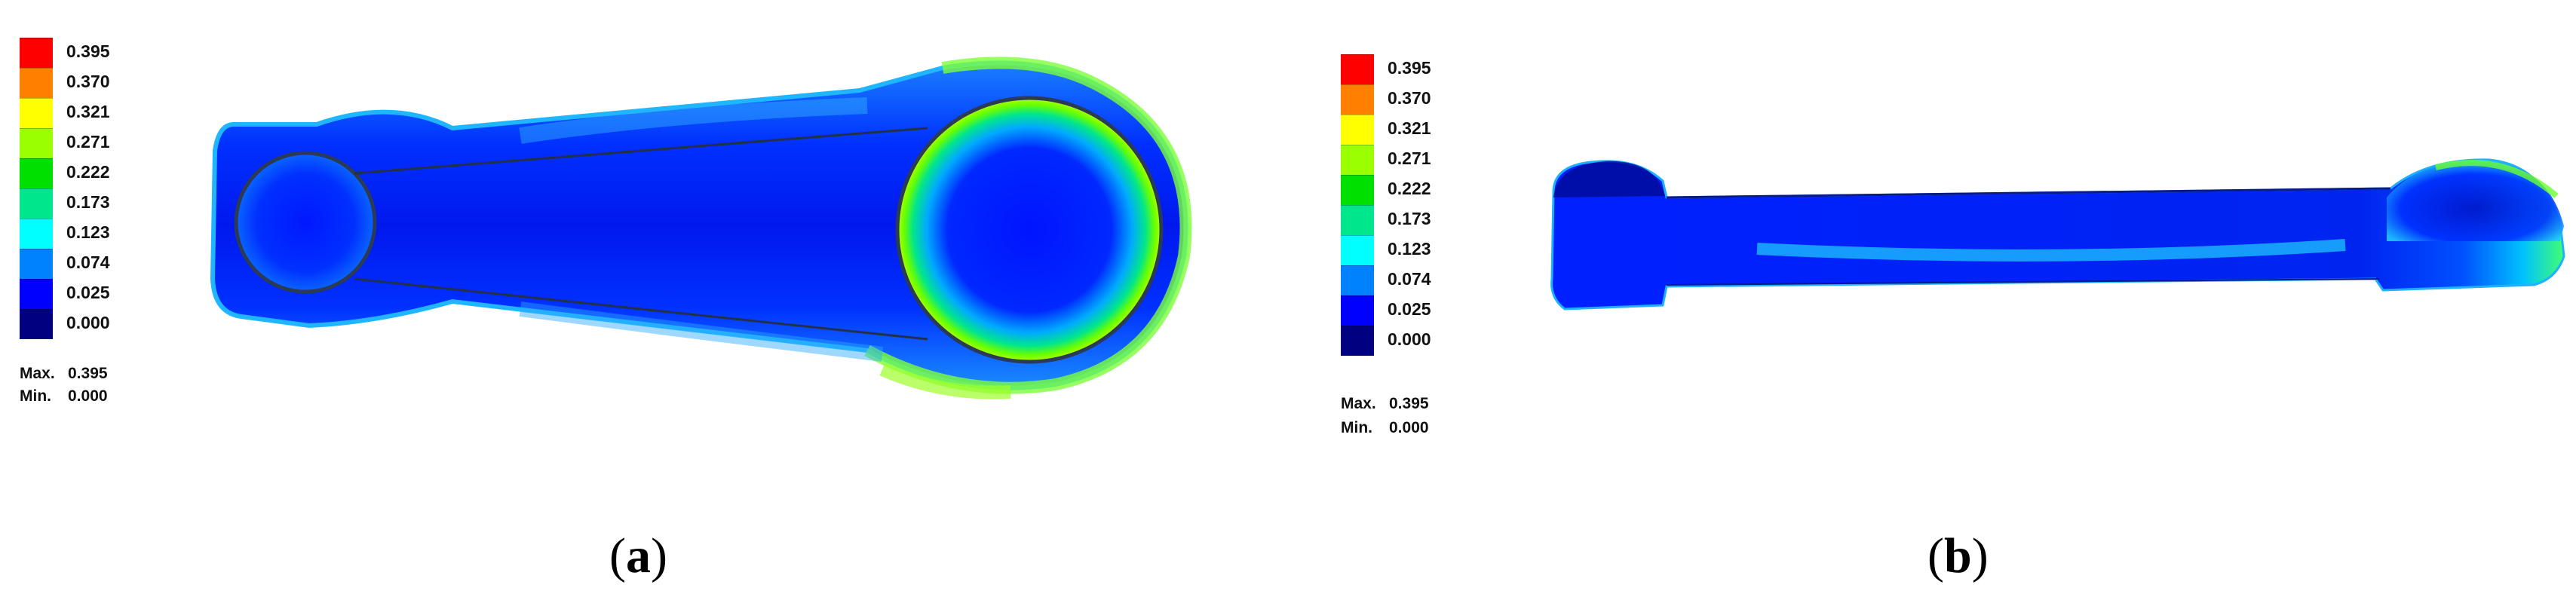  I want to click on big-end-ring, so click(1029, 230).